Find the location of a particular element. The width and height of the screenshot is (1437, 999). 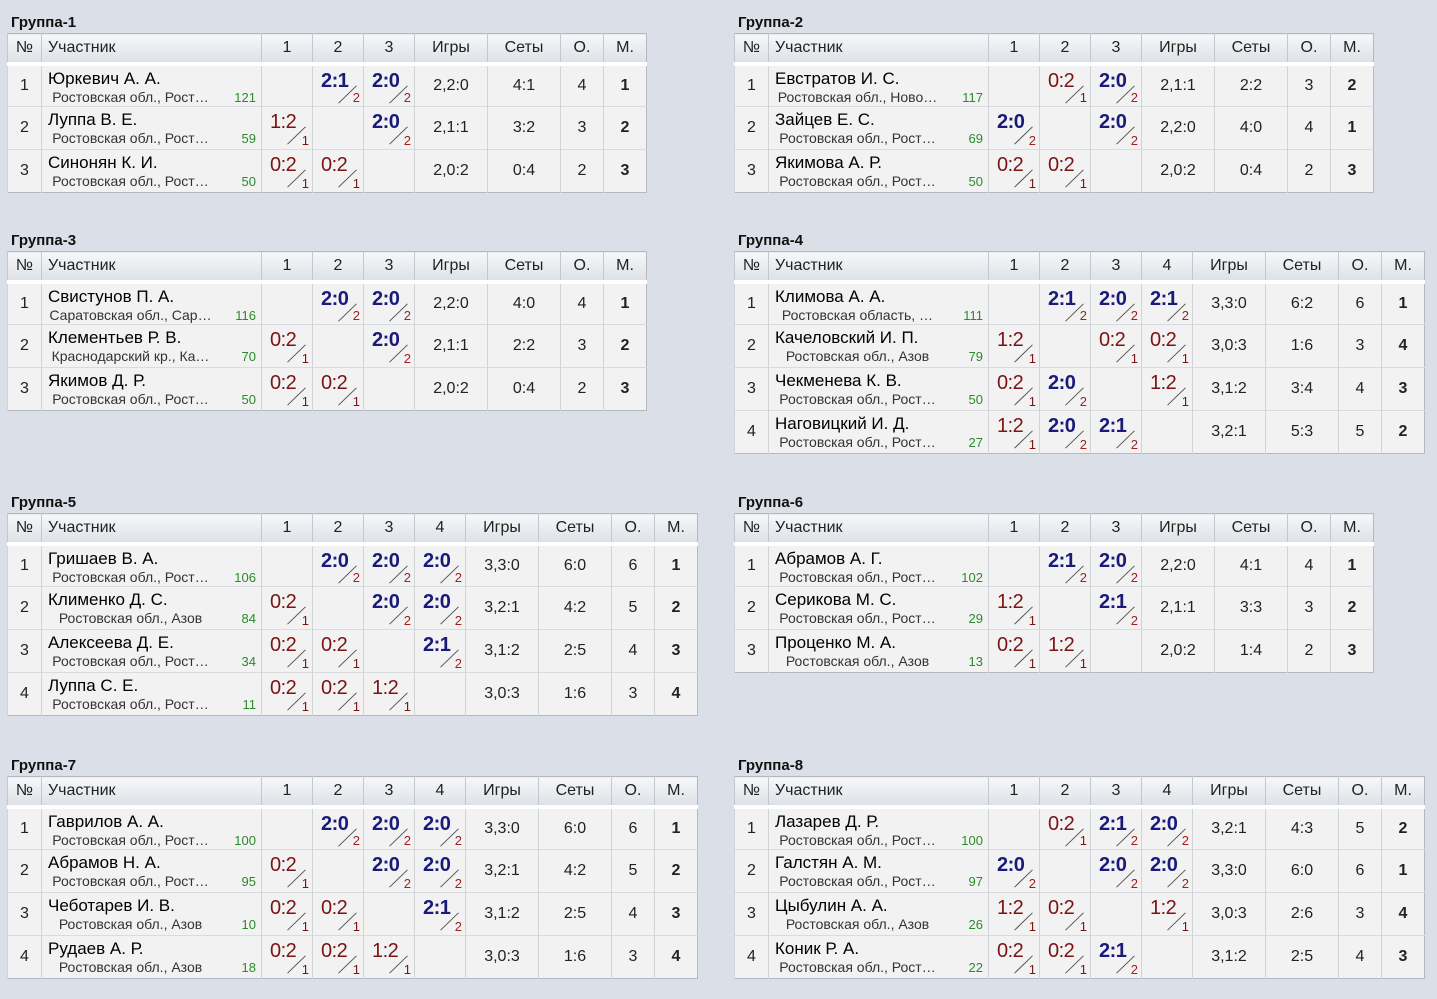

player-name: Клементьев Р. В. is located at coordinates (115, 337).